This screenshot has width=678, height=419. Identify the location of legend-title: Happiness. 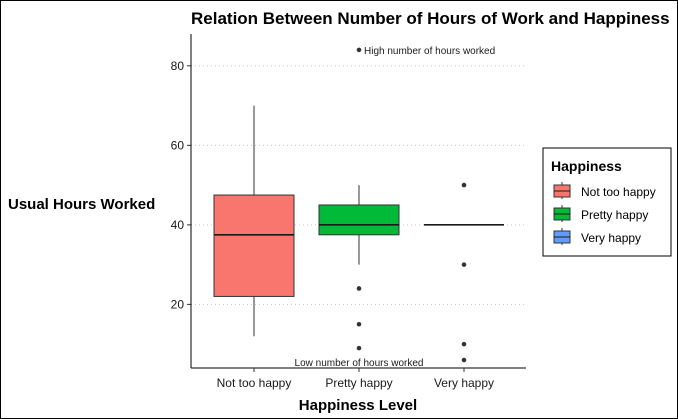
(586, 166).